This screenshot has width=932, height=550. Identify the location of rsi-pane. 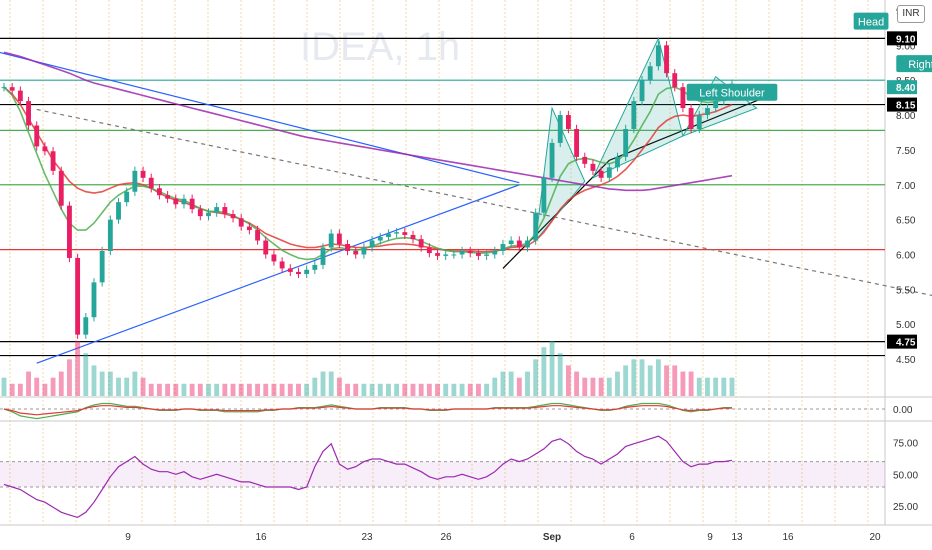
(442, 477).